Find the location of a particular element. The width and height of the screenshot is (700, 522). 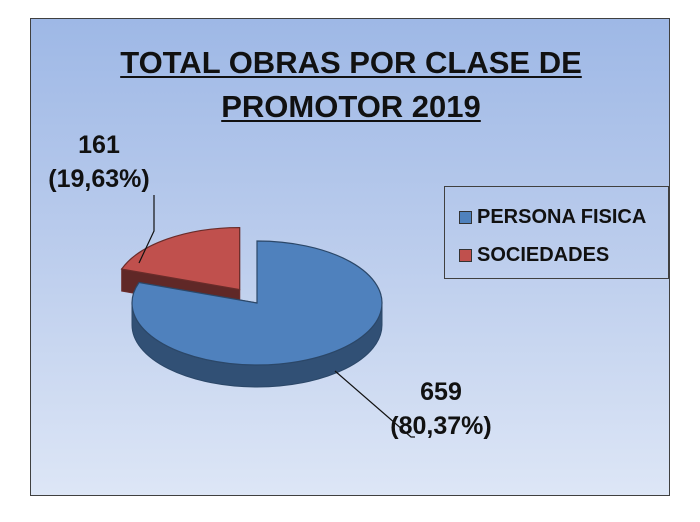

chart-title-line-1: TOTAL OBRAS POR CLASE DE is located at coordinates (351, 62).